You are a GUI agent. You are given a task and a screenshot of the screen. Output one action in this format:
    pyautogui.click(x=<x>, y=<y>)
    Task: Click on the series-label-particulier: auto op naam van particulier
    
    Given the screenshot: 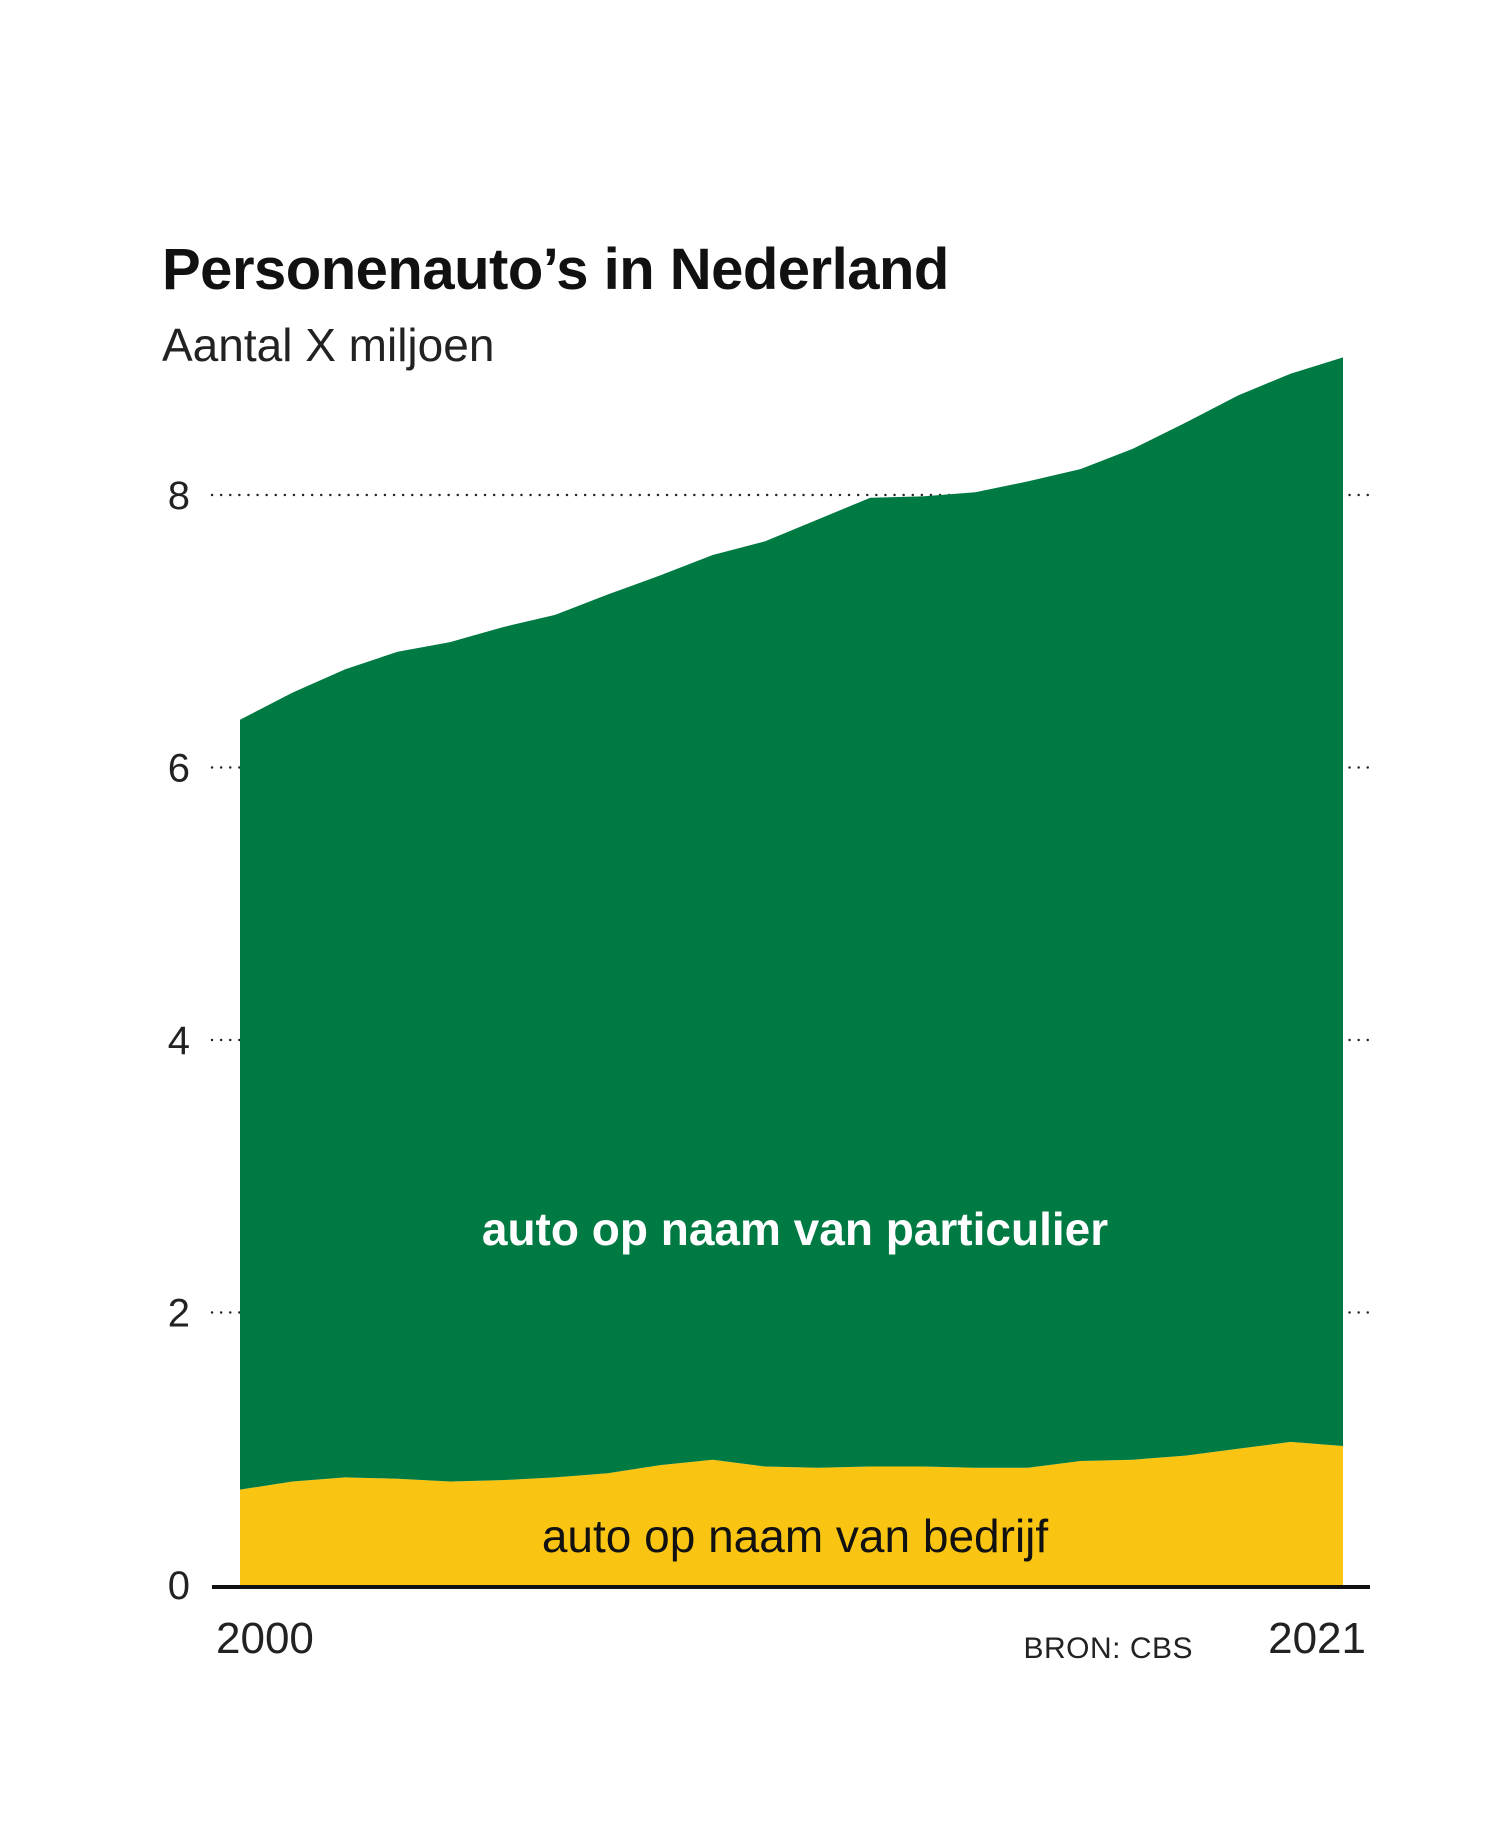 What is the action you would take?
    pyautogui.click(x=795, y=1229)
    